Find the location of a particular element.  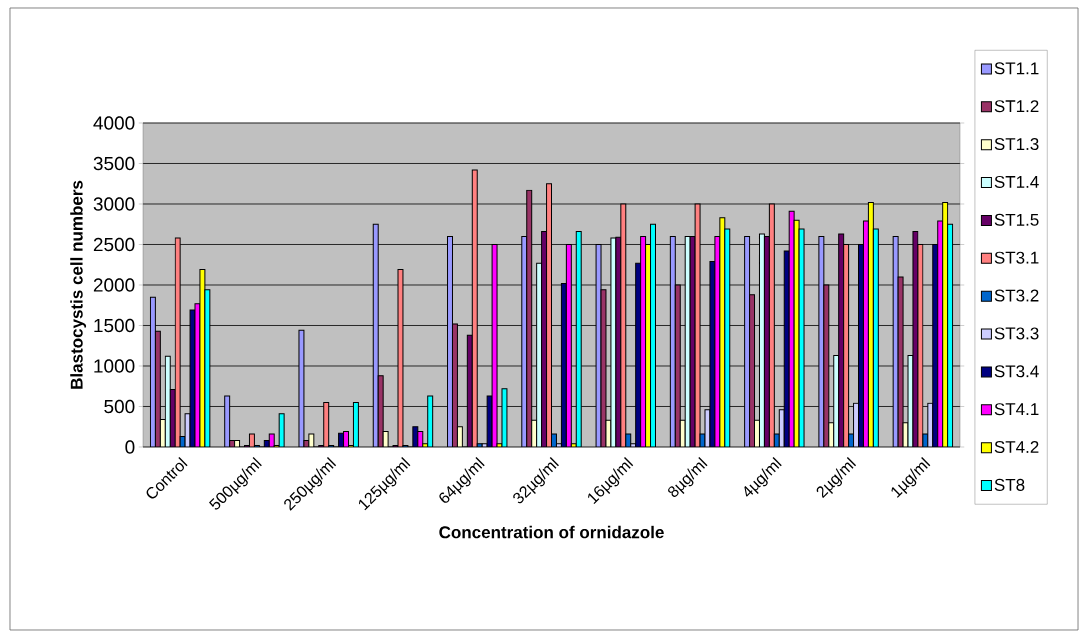

y-tick-label: 2000 is located at coordinates (114, 285).